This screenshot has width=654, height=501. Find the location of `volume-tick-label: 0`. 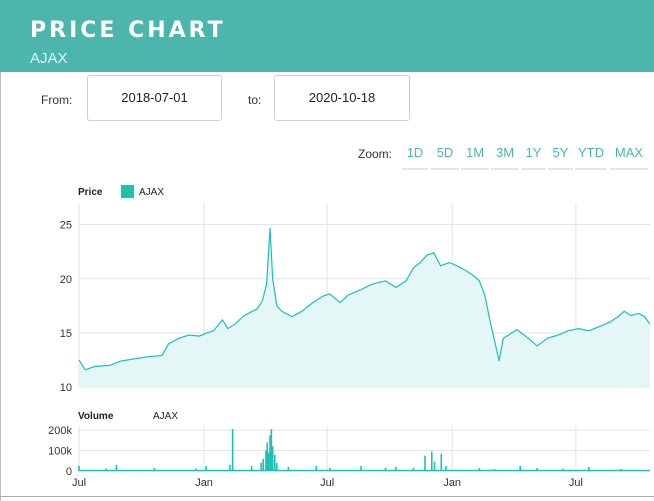

volume-tick-label: 0 is located at coordinates (69, 472).